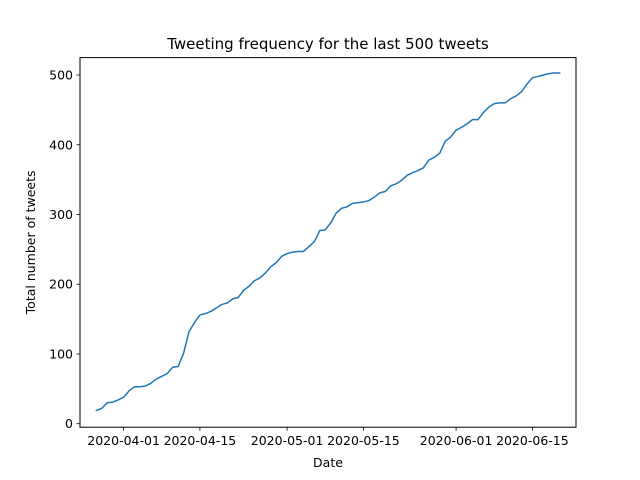 The image size is (640, 480). What do you see at coordinates (328, 462) in the screenshot?
I see `x-axis-label: Date` at bounding box center [328, 462].